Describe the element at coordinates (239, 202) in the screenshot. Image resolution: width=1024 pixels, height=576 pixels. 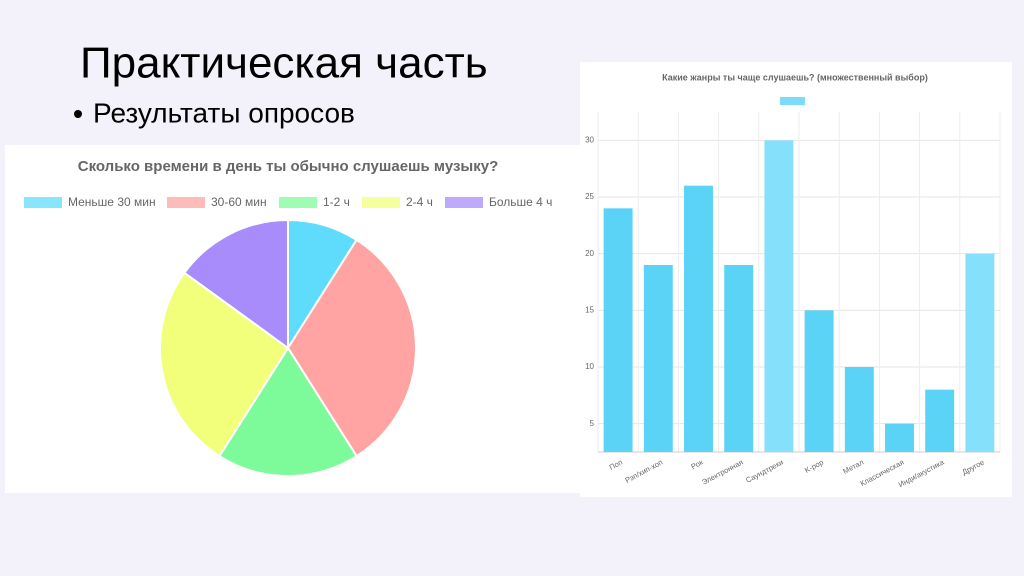
I see `legend-label: 30-60 мин` at that location.